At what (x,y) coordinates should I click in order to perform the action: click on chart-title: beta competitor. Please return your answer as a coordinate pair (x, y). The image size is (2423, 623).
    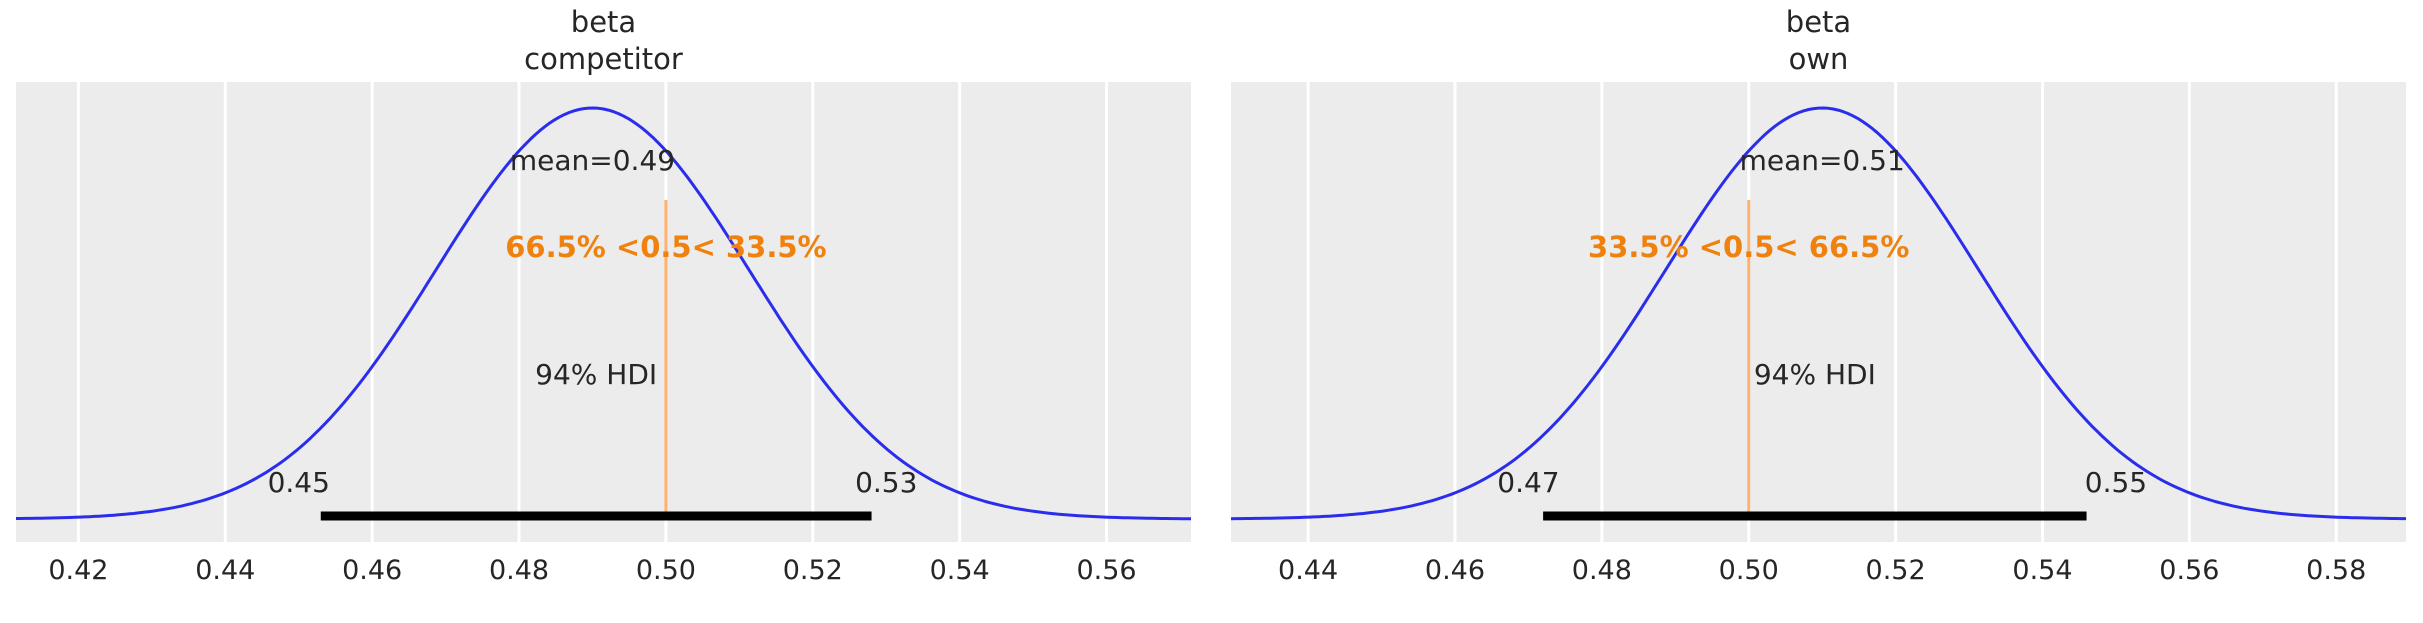
    Looking at the image, I should click on (603, 41).